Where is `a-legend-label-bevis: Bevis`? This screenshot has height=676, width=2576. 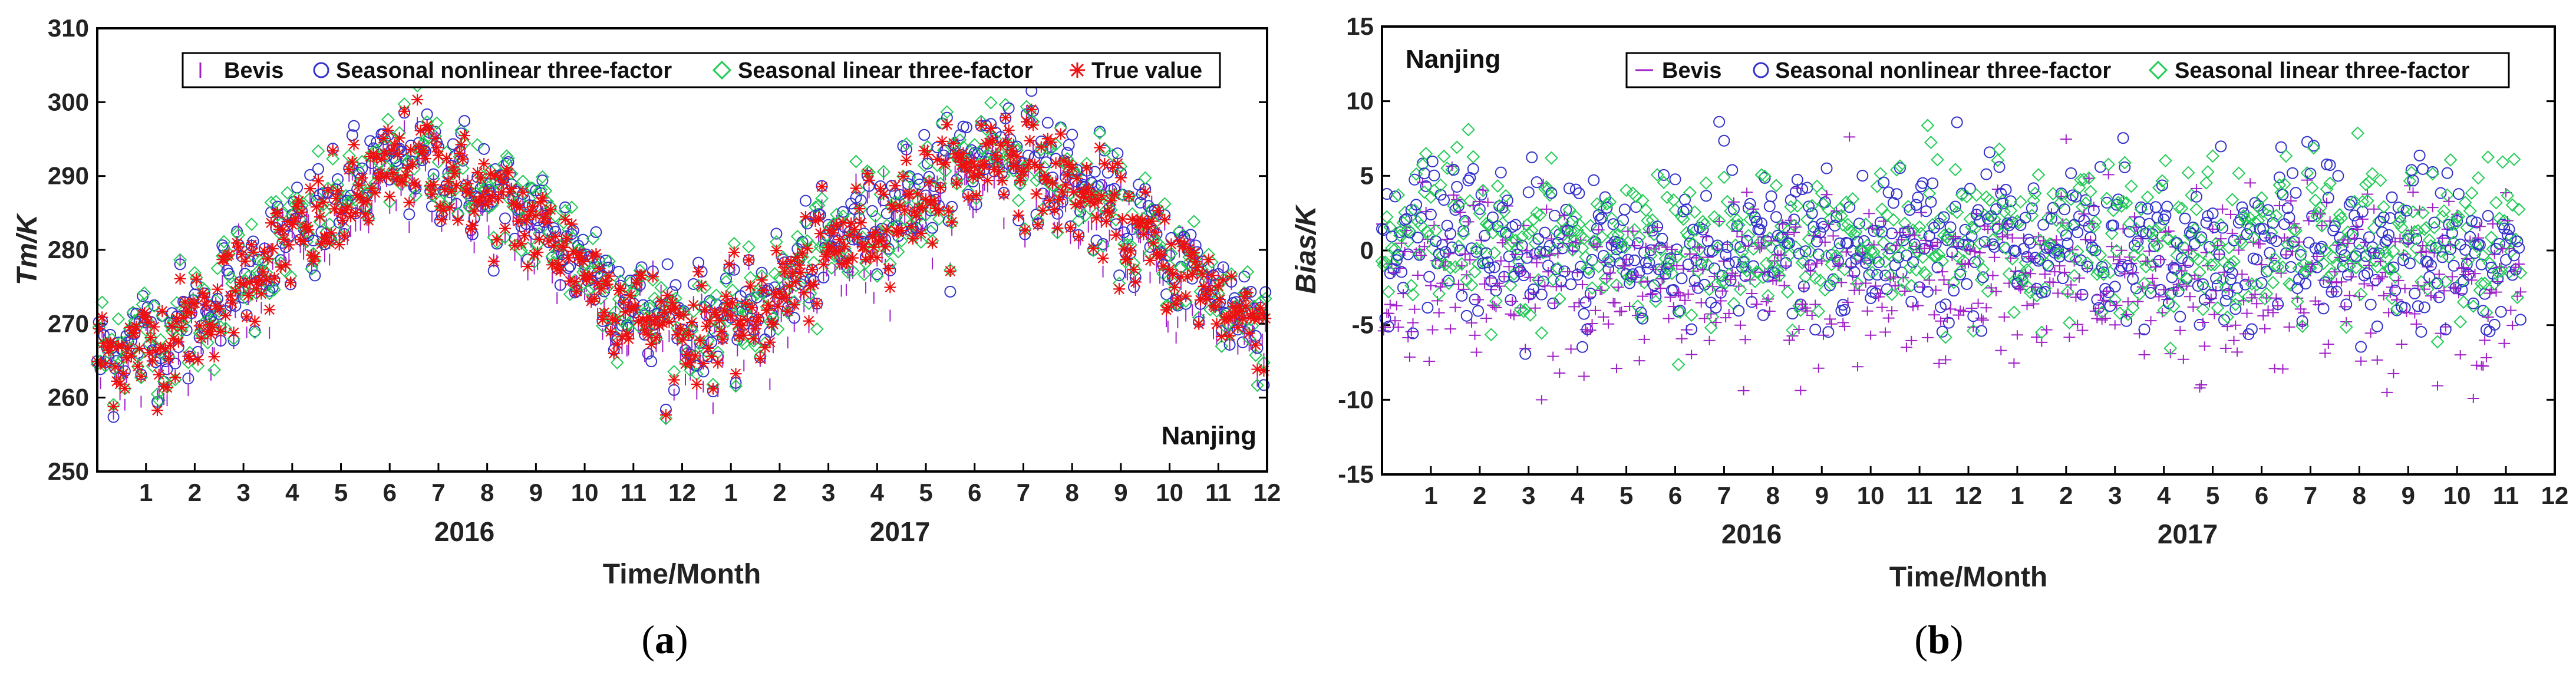 a-legend-label-bevis: Bevis is located at coordinates (254, 70).